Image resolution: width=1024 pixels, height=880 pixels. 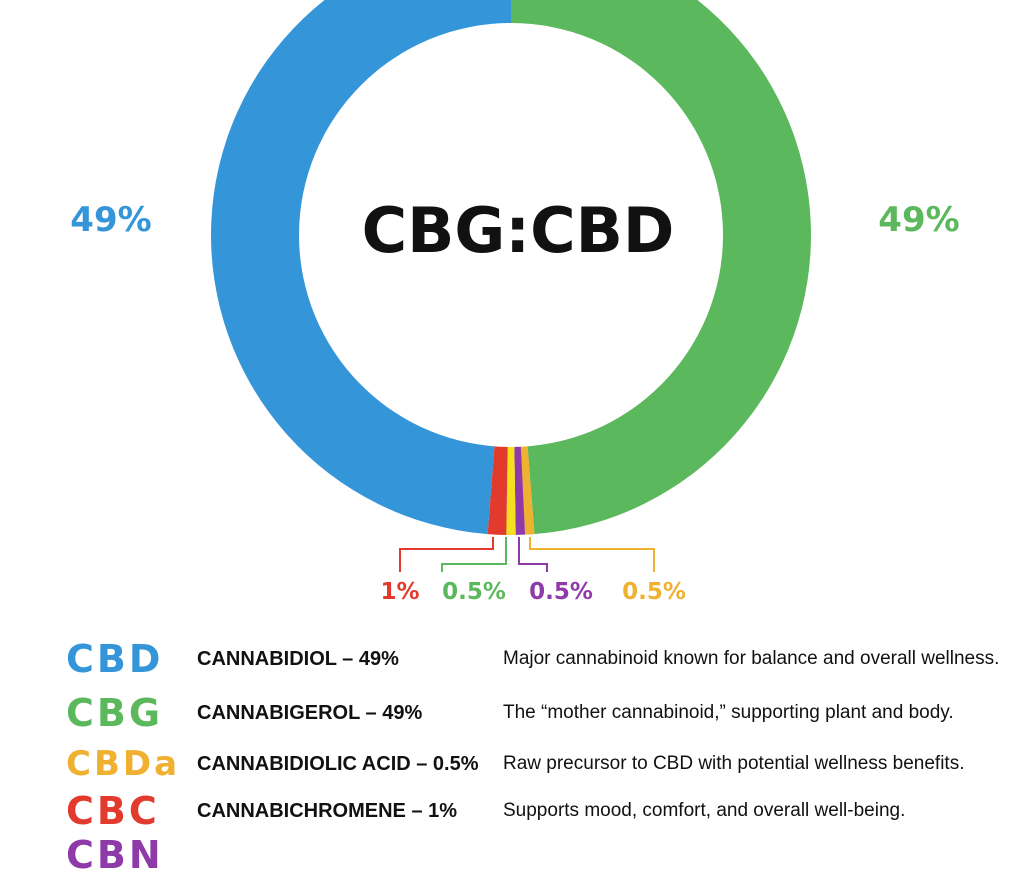 I want to click on cbd-percent-label: 49%, so click(x=110, y=220).